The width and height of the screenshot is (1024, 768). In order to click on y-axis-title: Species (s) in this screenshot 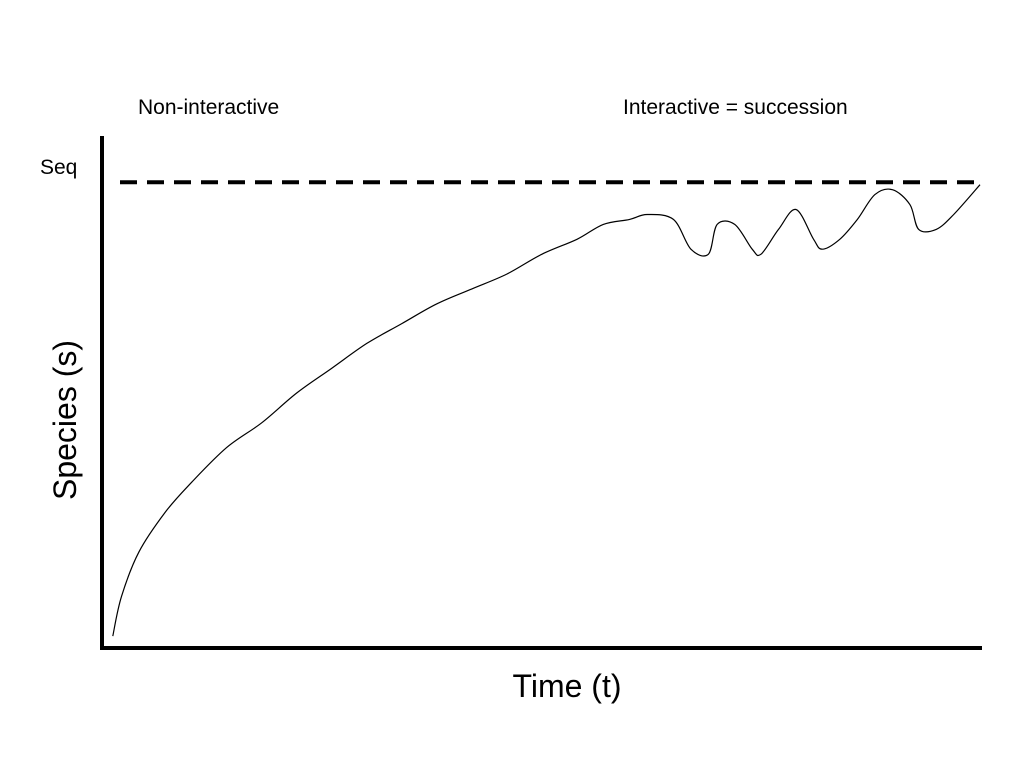, I will do `click(65, 420)`.